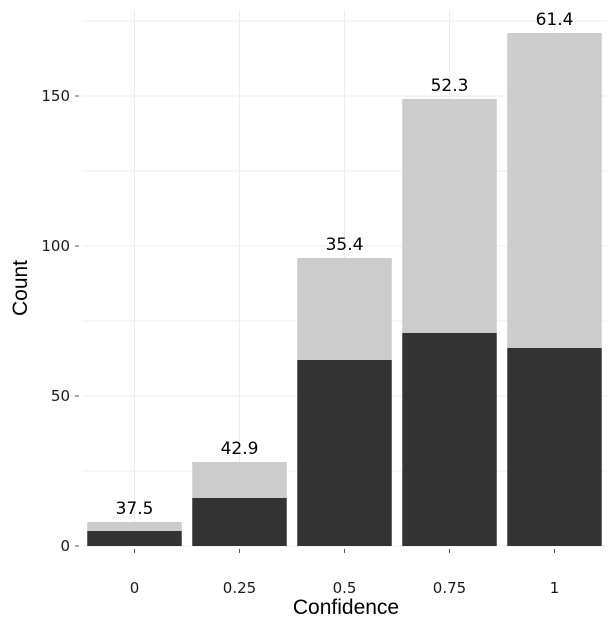 The image size is (607, 620). What do you see at coordinates (55, 96) in the screenshot?
I see `y-tick-label: 150` at bounding box center [55, 96].